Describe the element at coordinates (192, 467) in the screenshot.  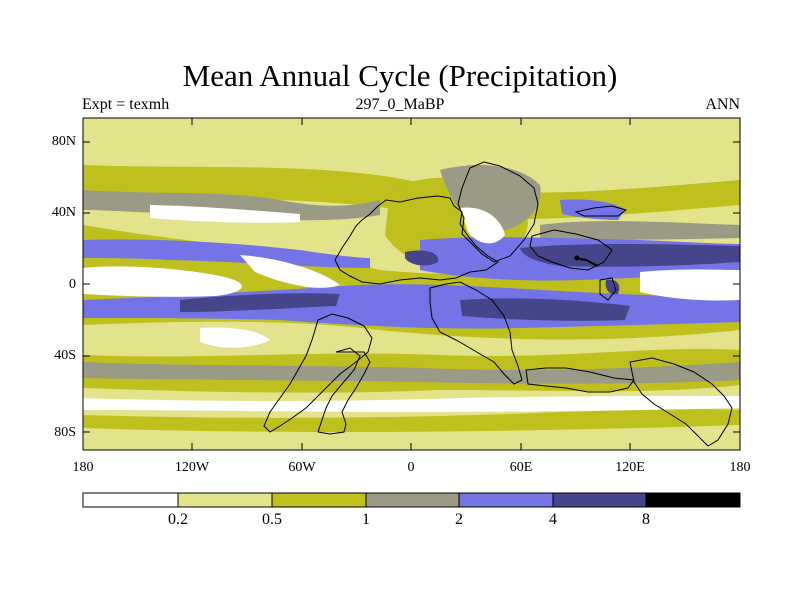
I see `lon-label-120w: 120W` at that location.